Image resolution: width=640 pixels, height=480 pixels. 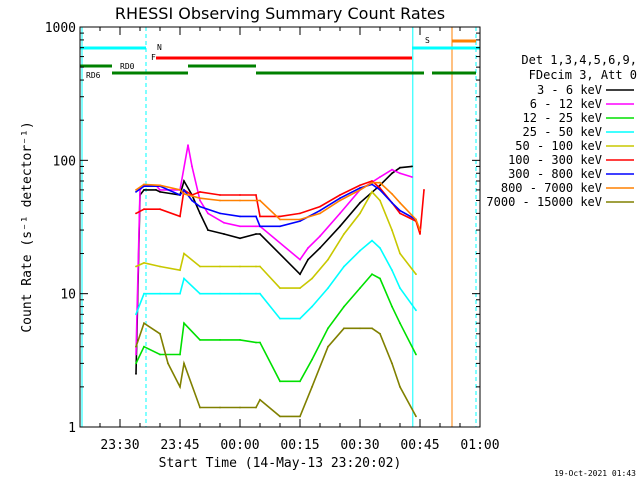 I want to click on y-tick-label: 1000, so click(x=60, y=28).